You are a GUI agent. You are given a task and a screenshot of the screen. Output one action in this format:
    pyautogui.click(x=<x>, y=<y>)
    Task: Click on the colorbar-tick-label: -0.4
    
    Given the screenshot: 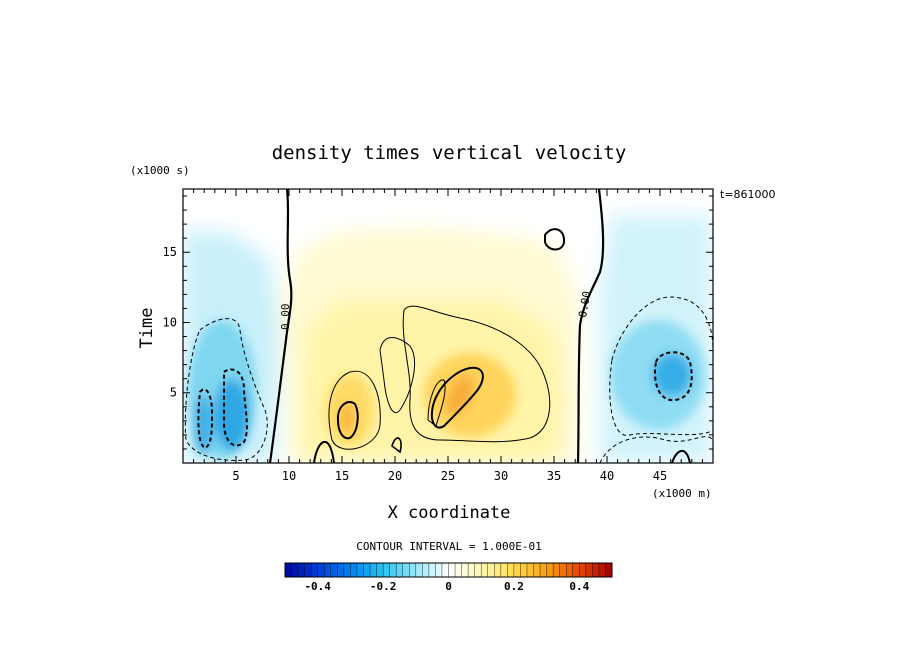 What is the action you would take?
    pyautogui.click(x=317, y=586)
    